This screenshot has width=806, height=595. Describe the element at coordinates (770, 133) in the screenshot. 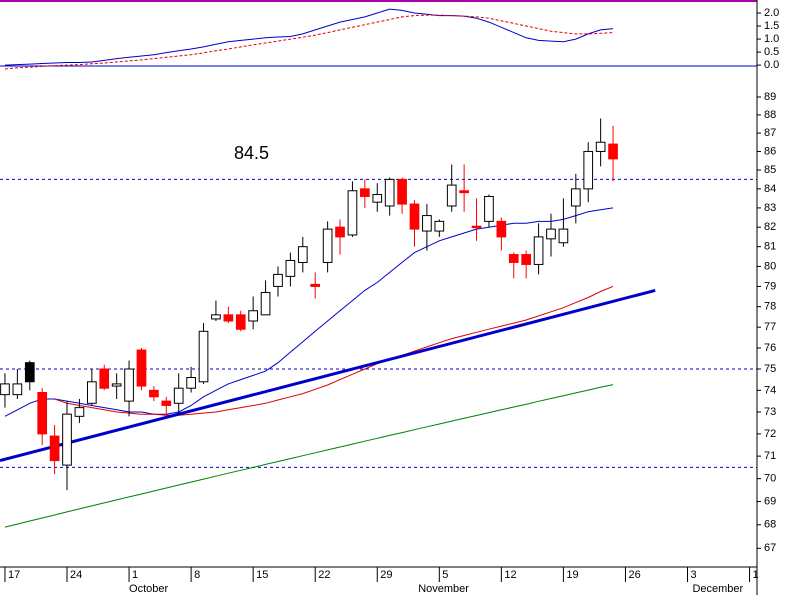

I see `y-tick-label: 87` at that location.